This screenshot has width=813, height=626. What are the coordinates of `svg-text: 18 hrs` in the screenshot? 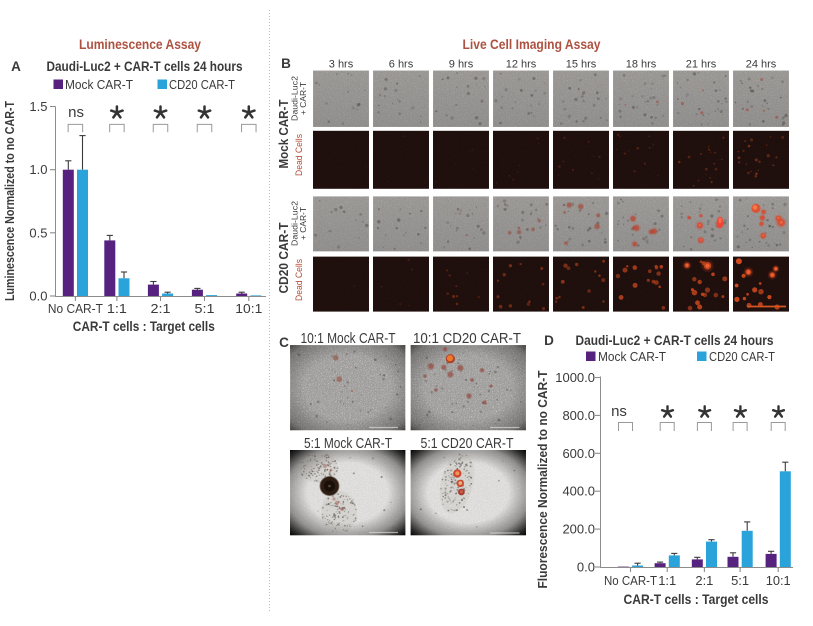 It's located at (641, 65).